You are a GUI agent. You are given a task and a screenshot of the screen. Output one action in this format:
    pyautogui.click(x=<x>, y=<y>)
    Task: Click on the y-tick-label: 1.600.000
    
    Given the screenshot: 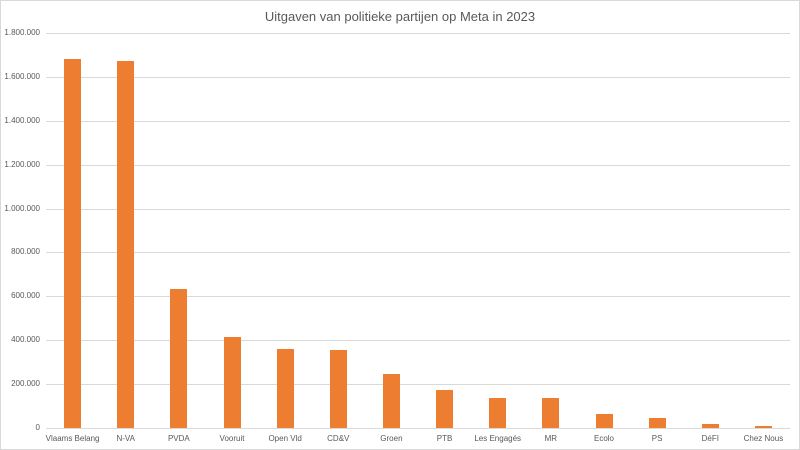 What is the action you would take?
    pyautogui.click(x=22, y=76)
    